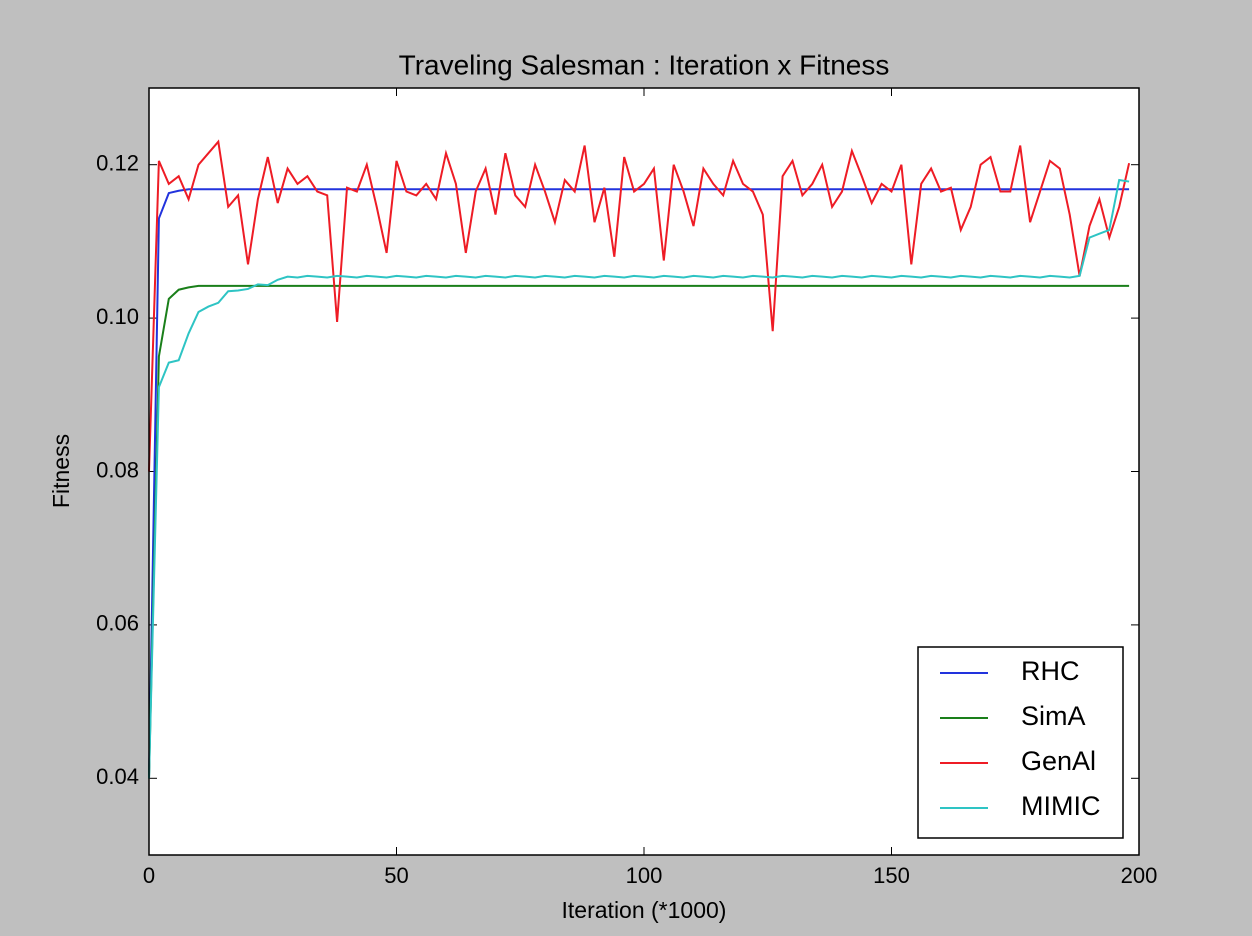 Image resolution: width=1252 pixels, height=936 pixels. Describe the element at coordinates (117, 469) in the screenshot. I see `y-tick-label: 0.08` at that location.